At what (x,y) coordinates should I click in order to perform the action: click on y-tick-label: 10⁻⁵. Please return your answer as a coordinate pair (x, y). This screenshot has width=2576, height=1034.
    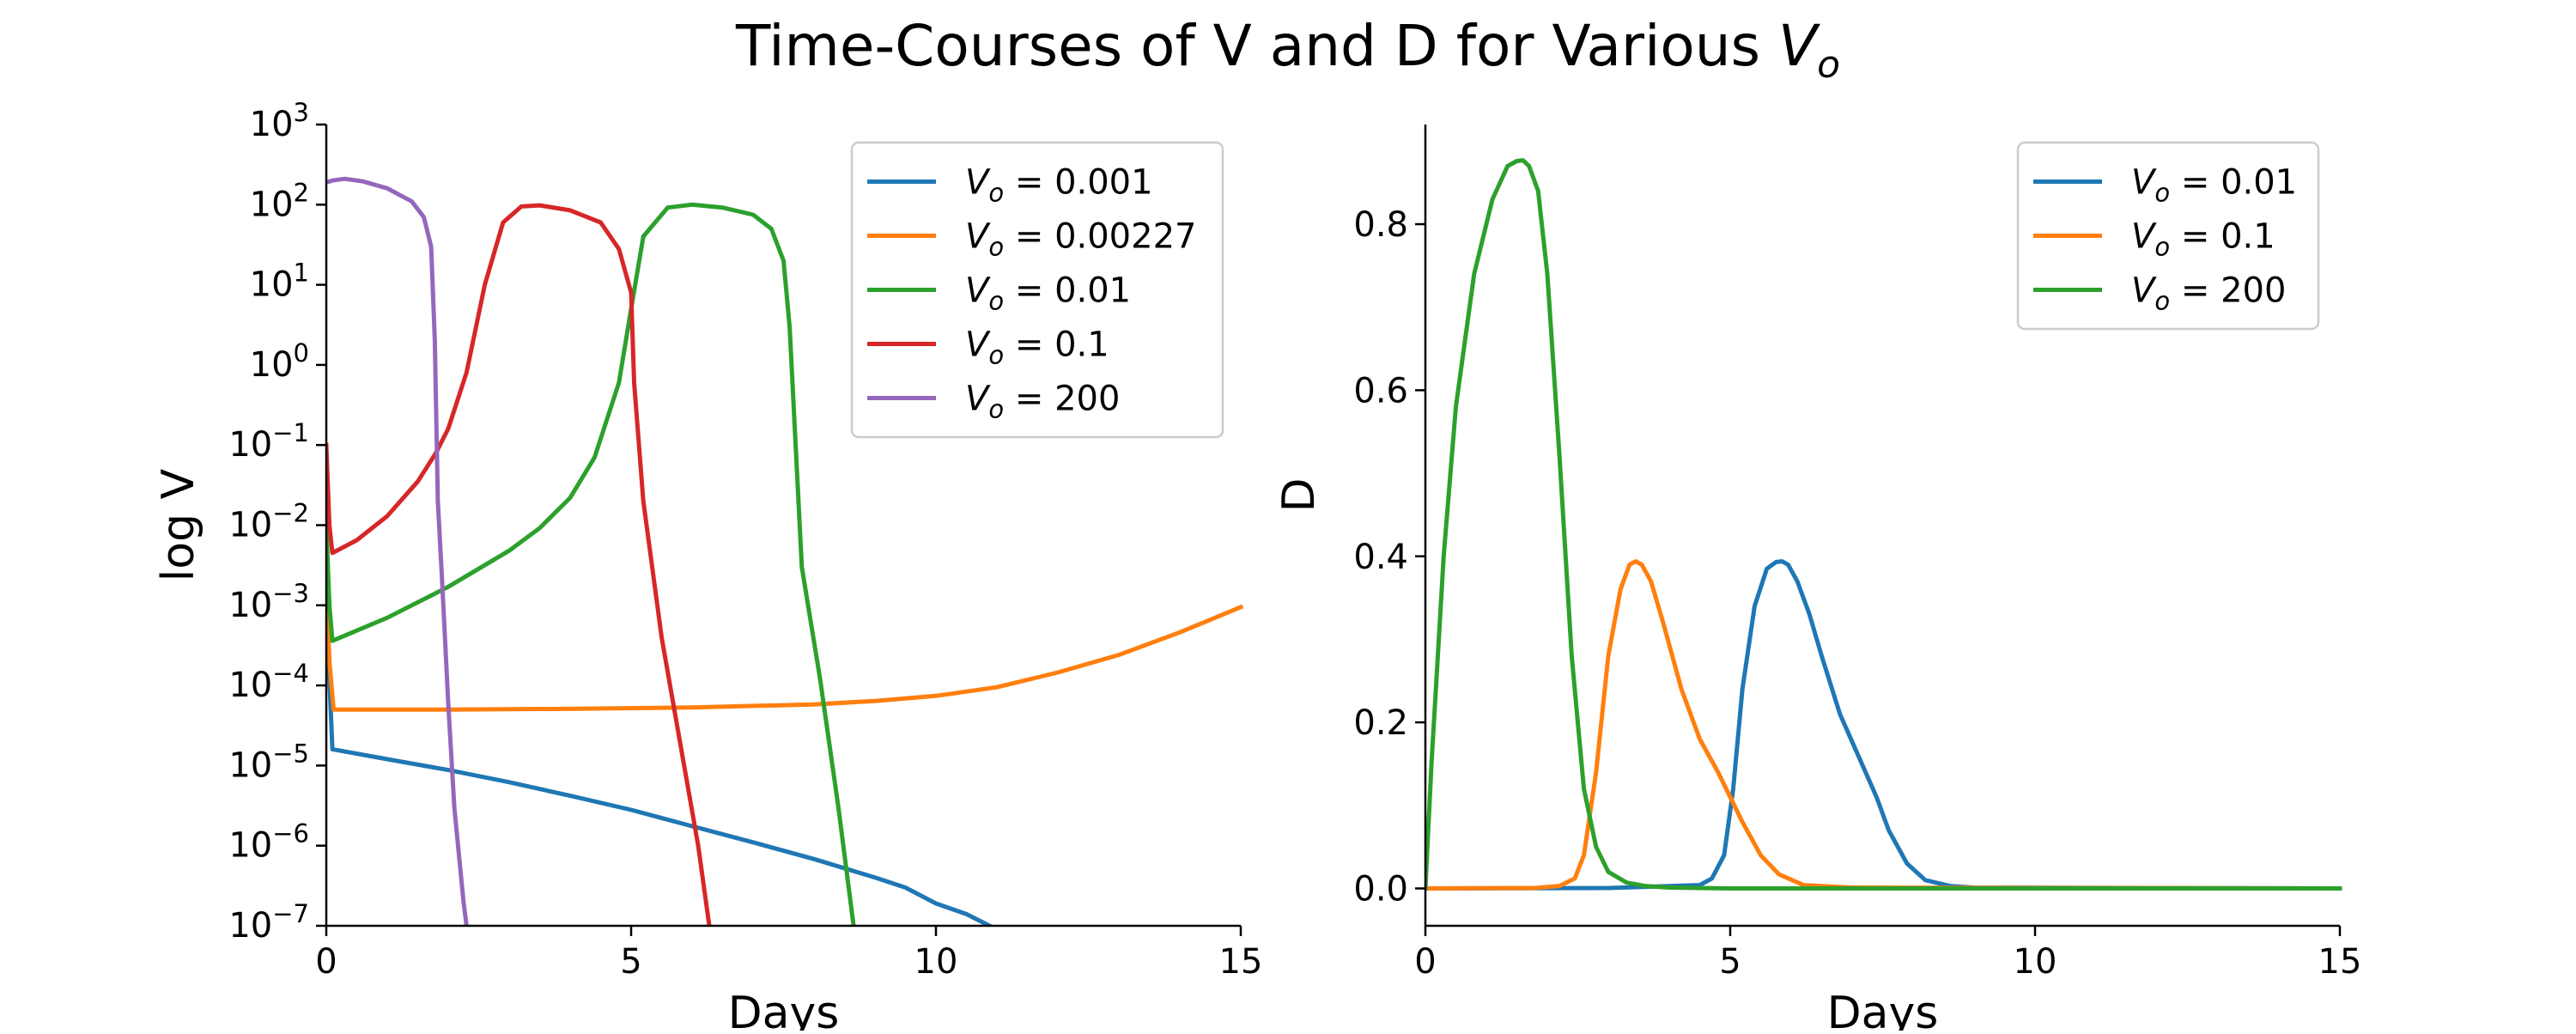
    Looking at the image, I should click on (269, 762).